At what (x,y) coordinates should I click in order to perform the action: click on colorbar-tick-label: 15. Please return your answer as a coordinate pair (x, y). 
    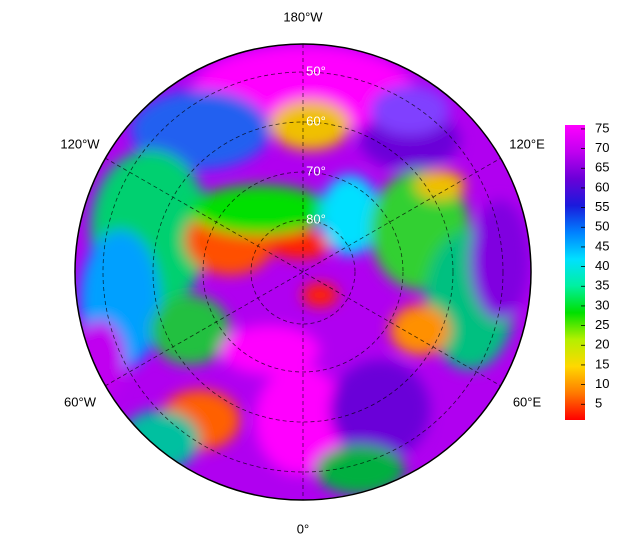
    Looking at the image, I should click on (602, 363).